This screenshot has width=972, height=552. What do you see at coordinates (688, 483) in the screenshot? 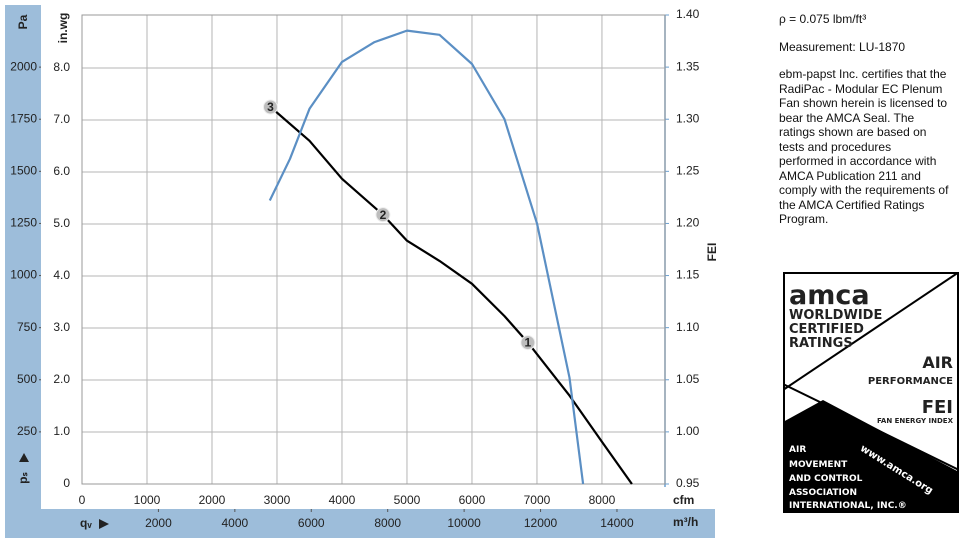
I see `y2-tick-label: 0.95` at bounding box center [688, 483].